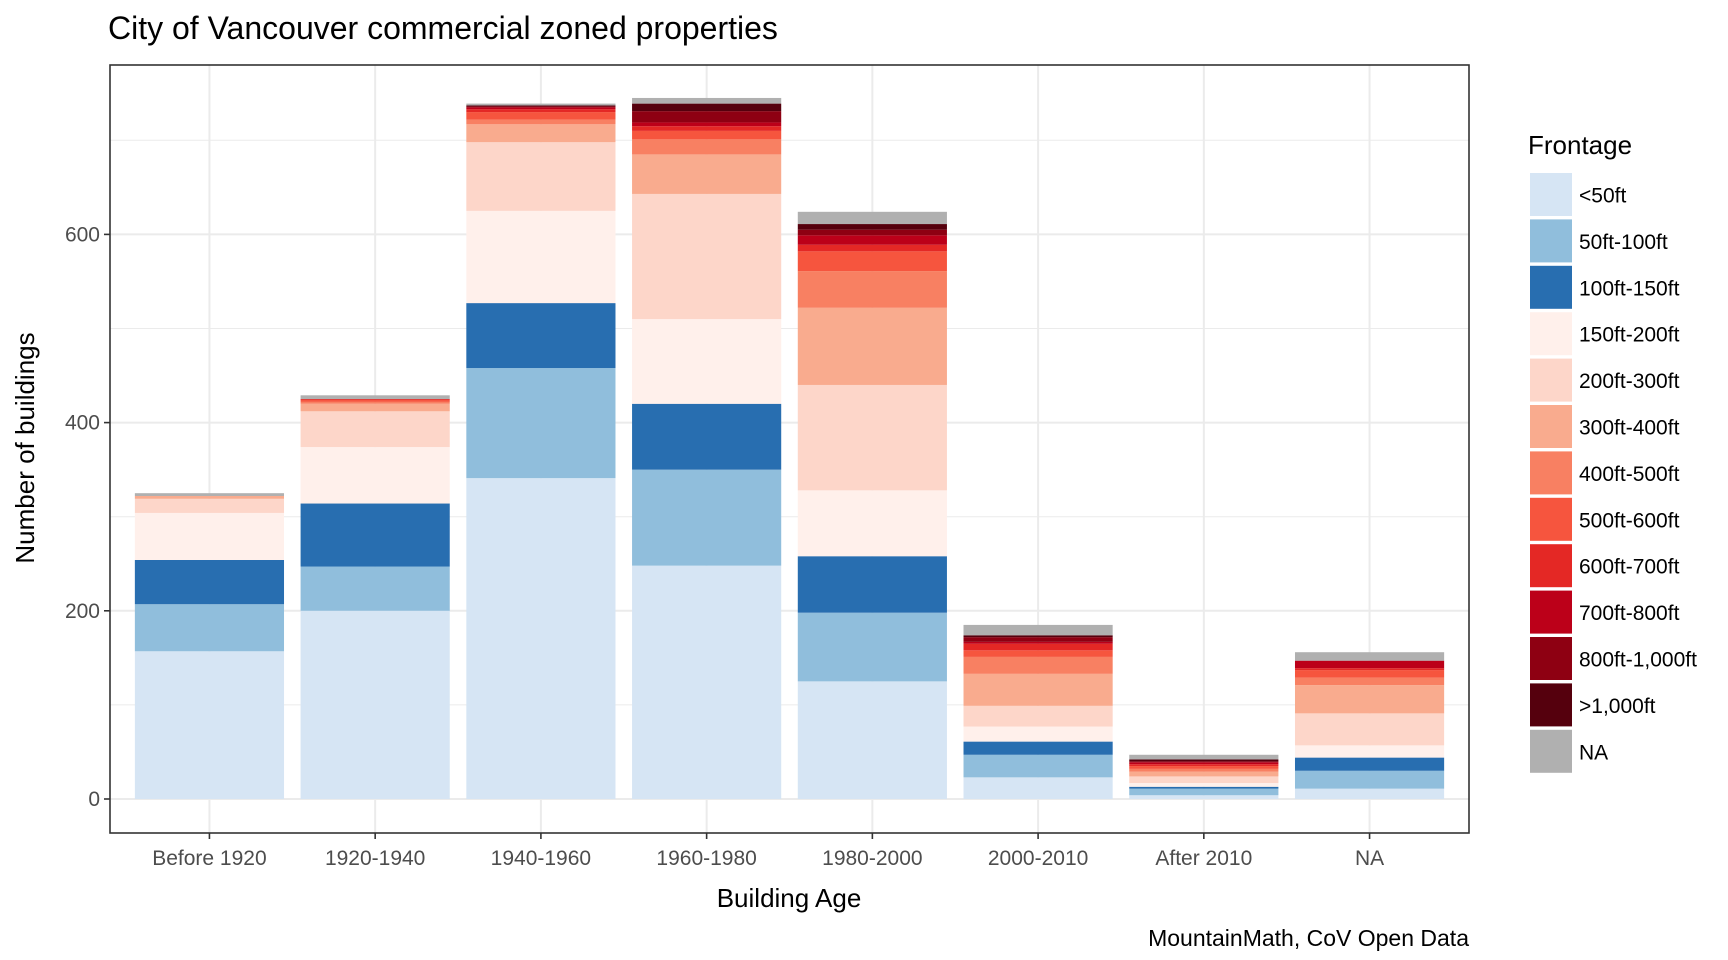 The height and width of the screenshot is (960, 1728). I want to click on x-tick-label: Before 1920, so click(209, 858).